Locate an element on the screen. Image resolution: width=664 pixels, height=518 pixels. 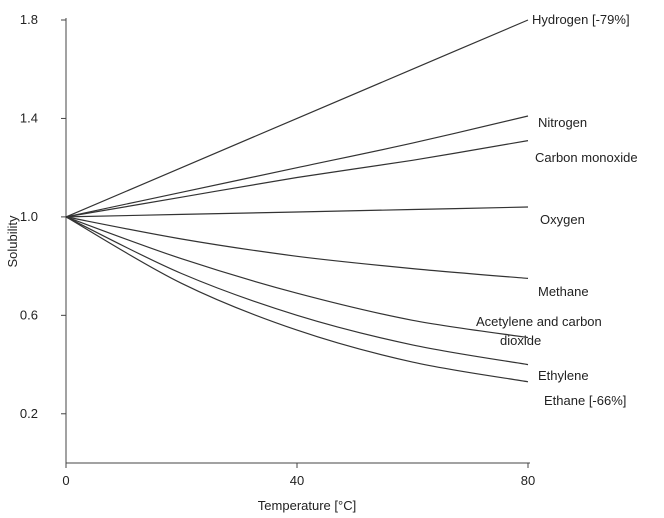
y-tick-label: 0.6 is located at coordinates (29, 314).